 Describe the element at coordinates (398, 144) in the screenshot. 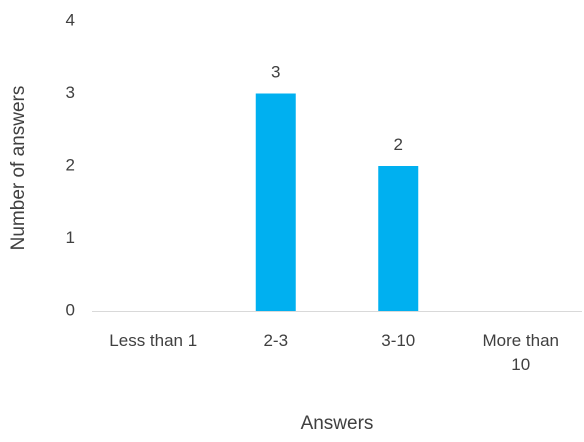

I see `data-label: 2` at that location.